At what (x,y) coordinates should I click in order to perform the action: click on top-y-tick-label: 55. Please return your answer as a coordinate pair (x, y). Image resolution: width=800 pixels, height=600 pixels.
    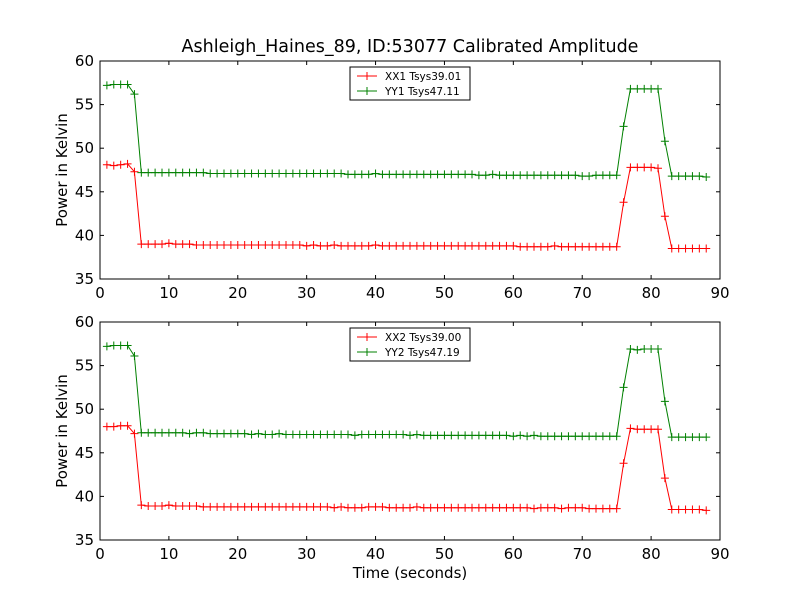
    Looking at the image, I should click on (84, 105).